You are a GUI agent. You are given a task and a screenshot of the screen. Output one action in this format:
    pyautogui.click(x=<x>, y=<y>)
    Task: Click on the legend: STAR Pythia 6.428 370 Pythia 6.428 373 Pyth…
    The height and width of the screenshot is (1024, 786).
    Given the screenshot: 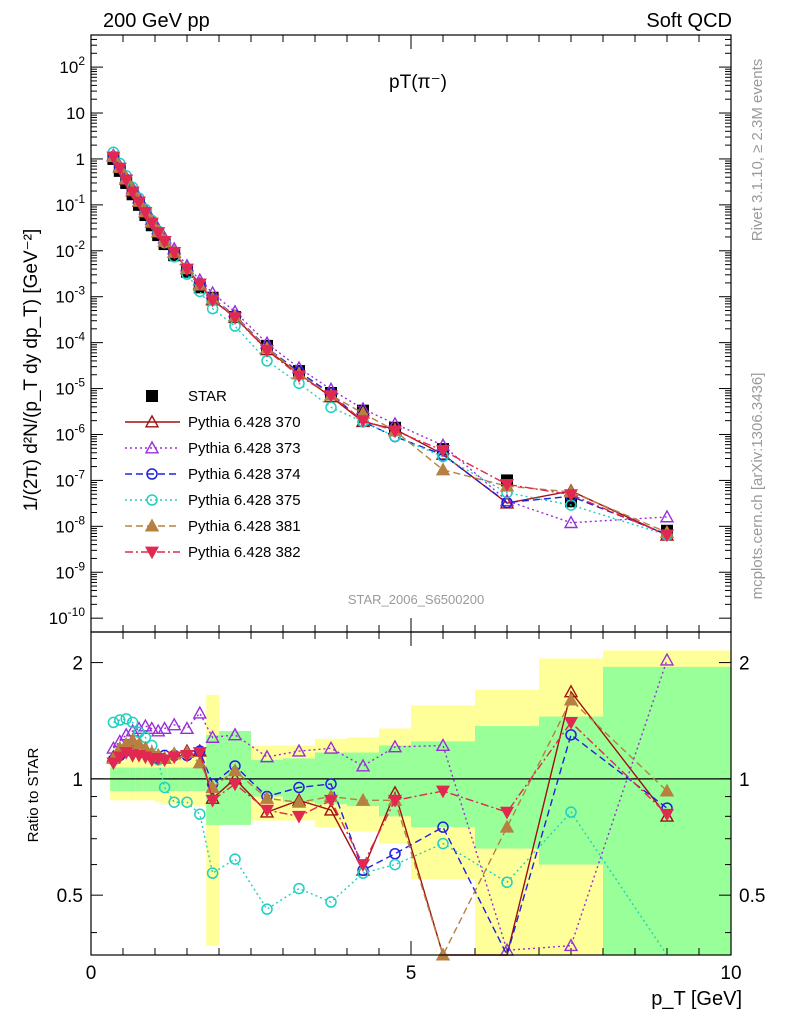 What is the action you would take?
    pyautogui.click(x=213, y=474)
    